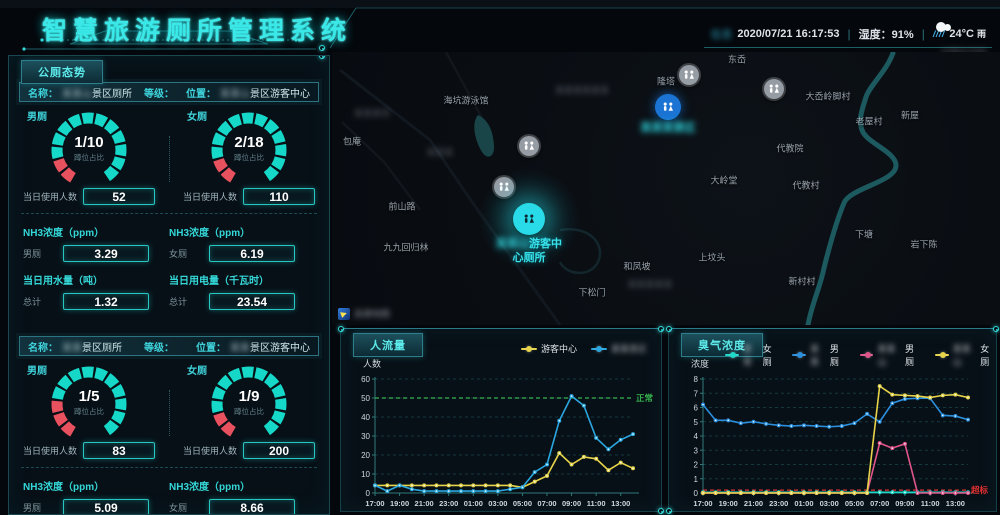  What do you see at coordinates (388, 345) in the screenshot?
I see `tab-people-flow: 人流量` at bounding box center [388, 345].